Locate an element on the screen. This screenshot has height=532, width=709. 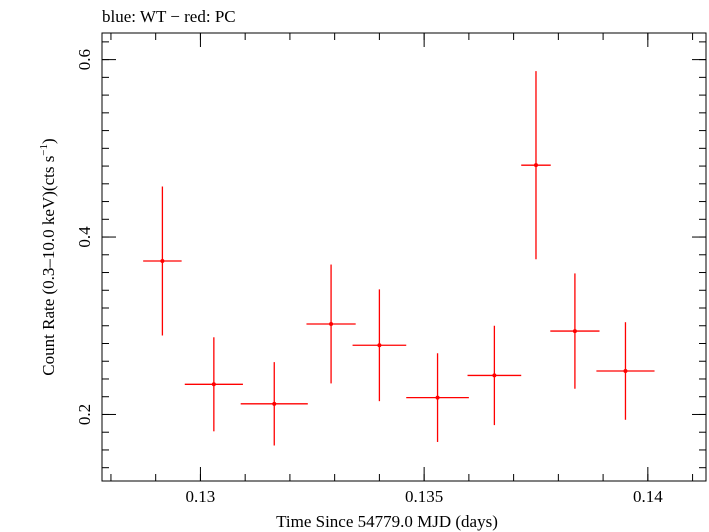
x-tick-label: 0.14 is located at coordinates (648, 496).